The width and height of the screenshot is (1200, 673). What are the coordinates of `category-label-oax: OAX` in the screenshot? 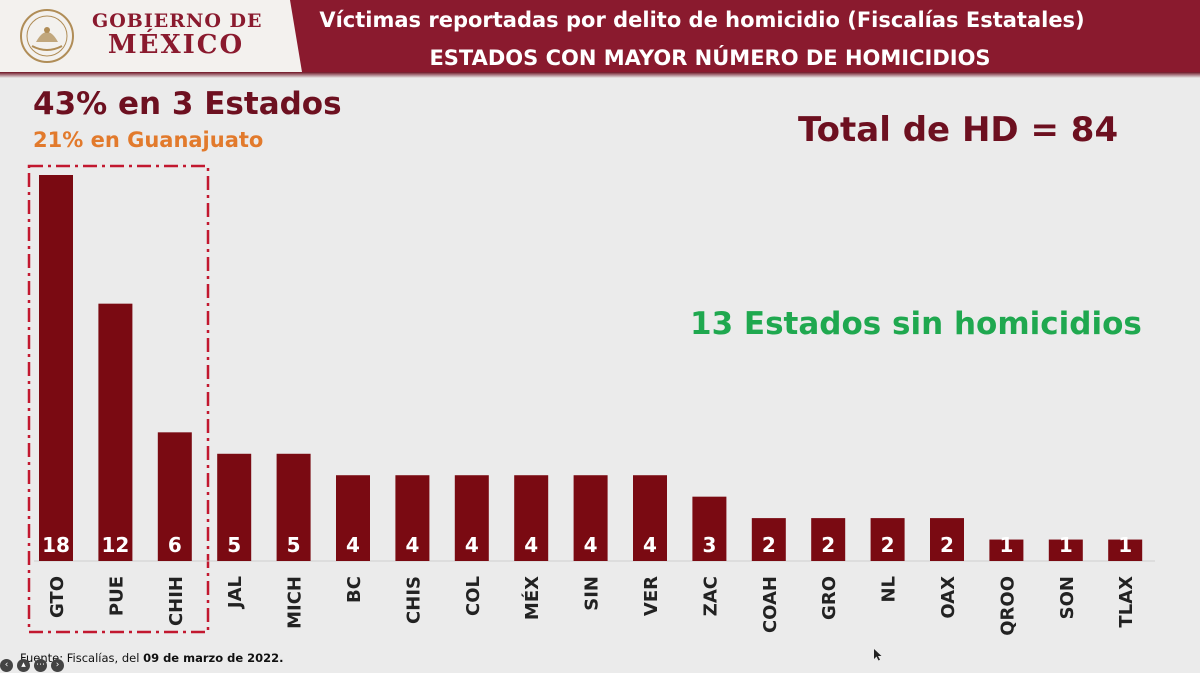 It's located at (948, 597).